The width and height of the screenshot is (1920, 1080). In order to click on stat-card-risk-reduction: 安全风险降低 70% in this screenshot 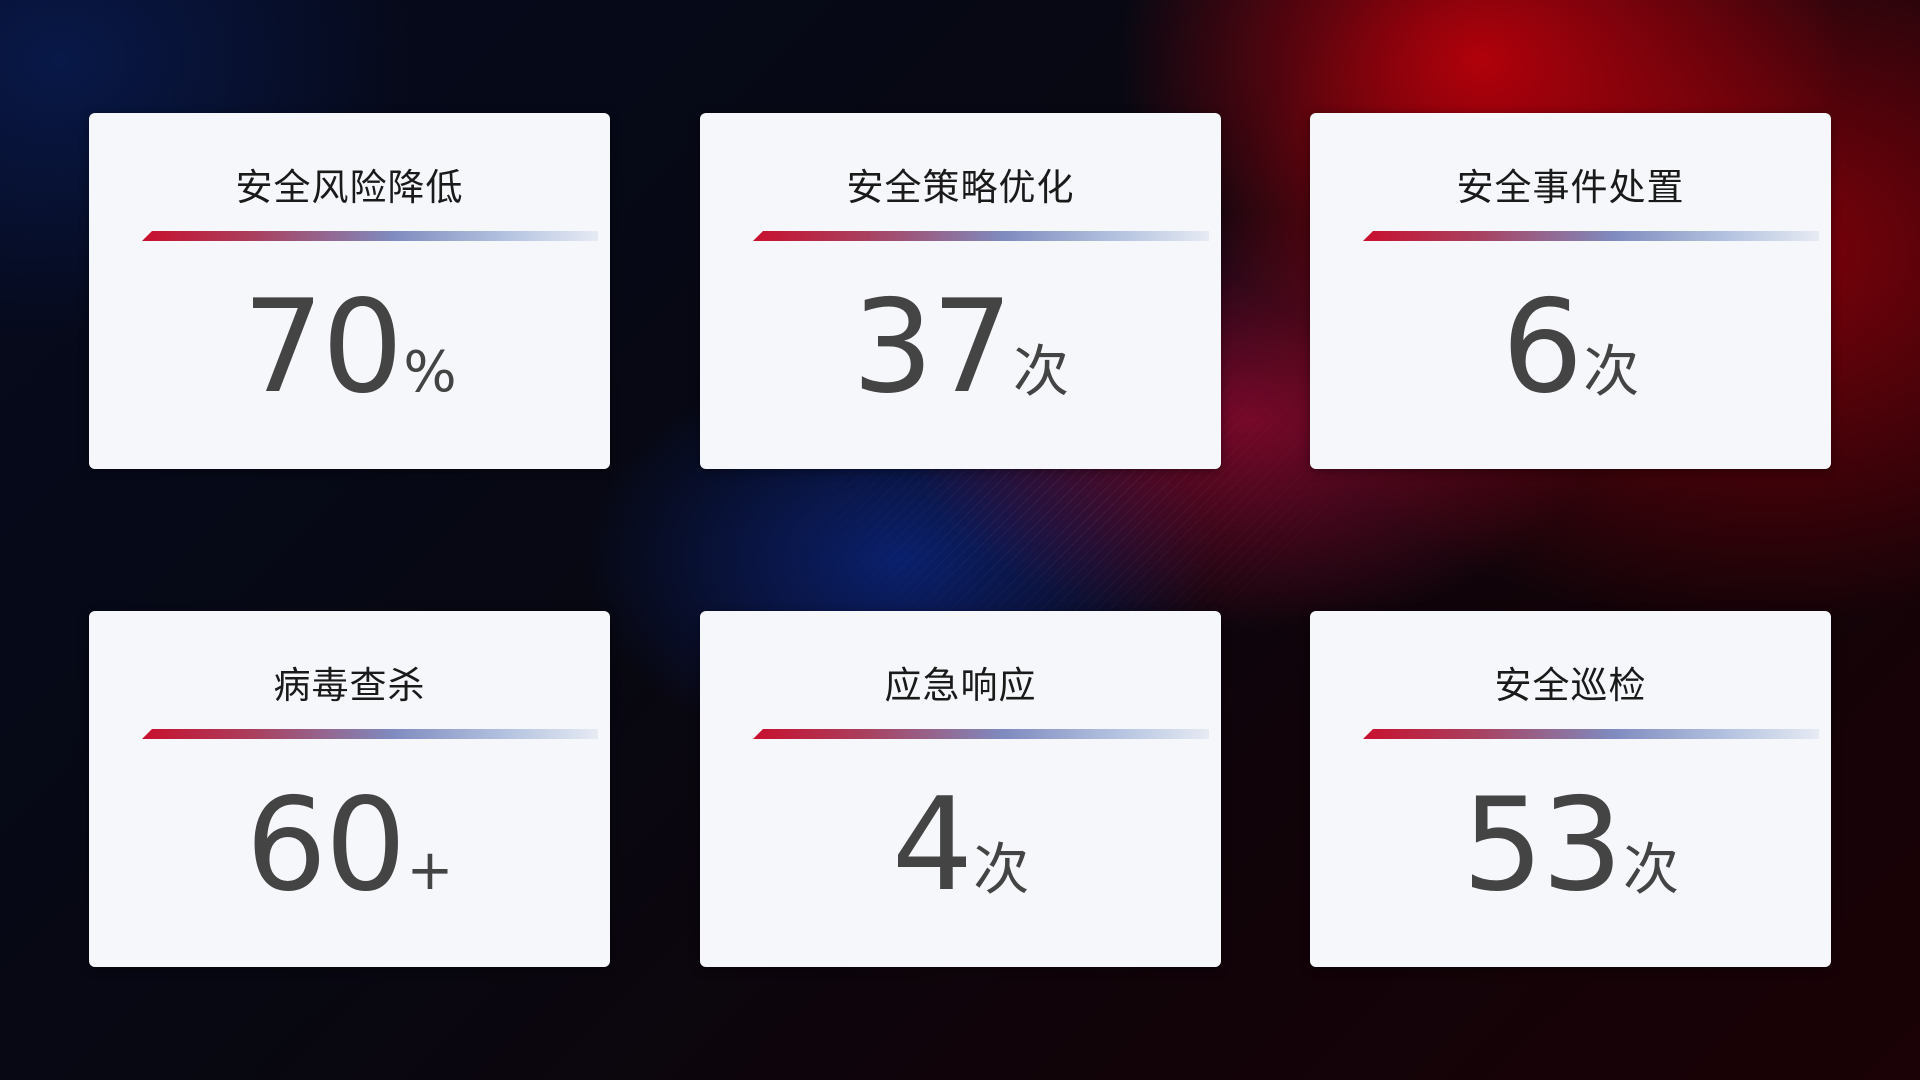, I will do `click(349, 291)`.